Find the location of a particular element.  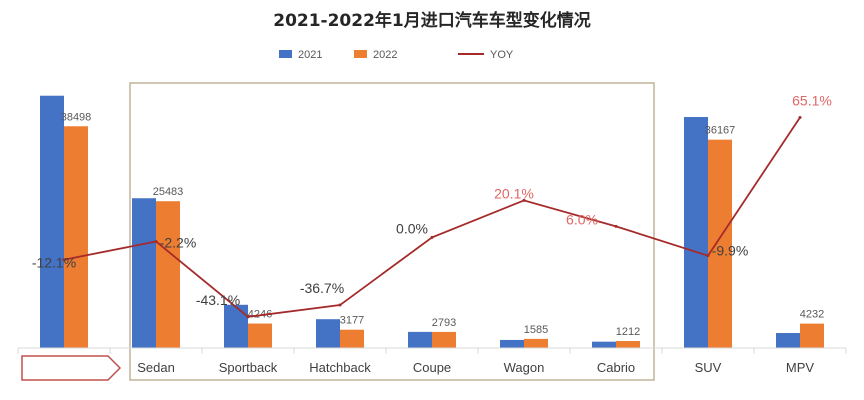

legend-label-2021: 2021 is located at coordinates (310, 55).